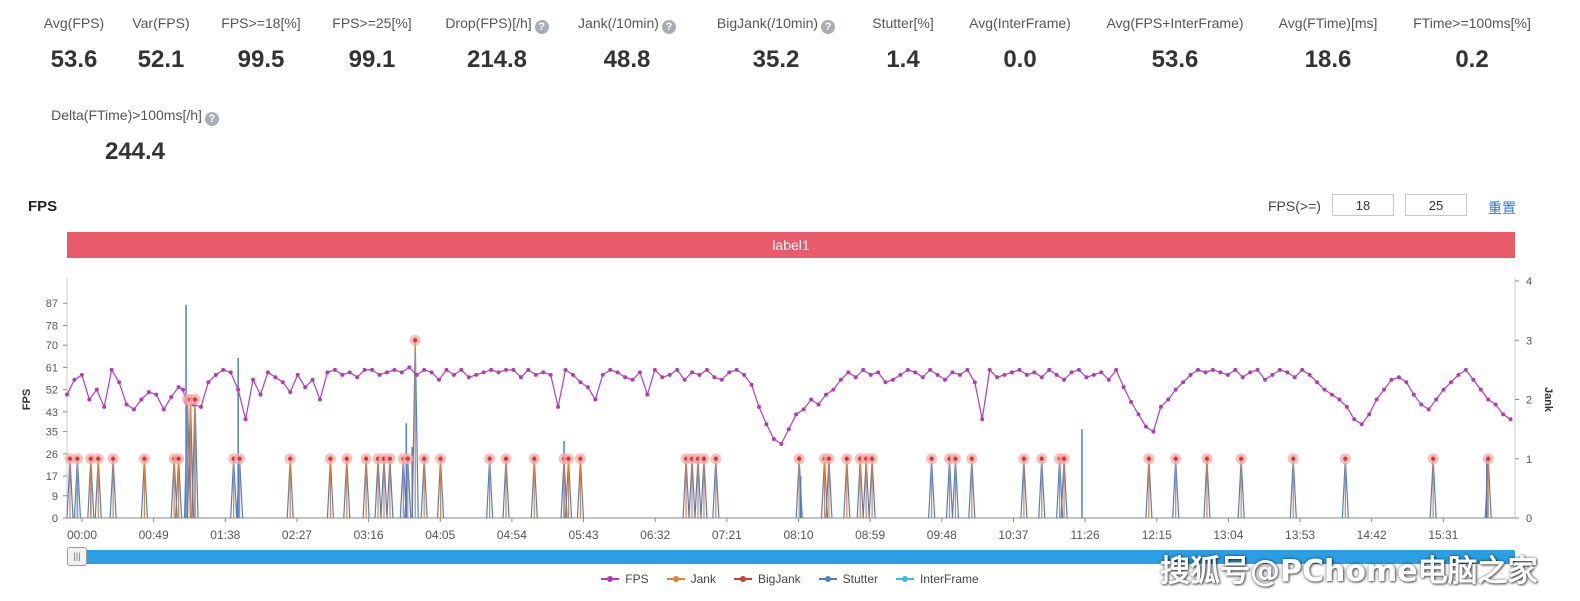 The image size is (1580, 601). I want to click on legend-label: Jank, so click(703, 579).